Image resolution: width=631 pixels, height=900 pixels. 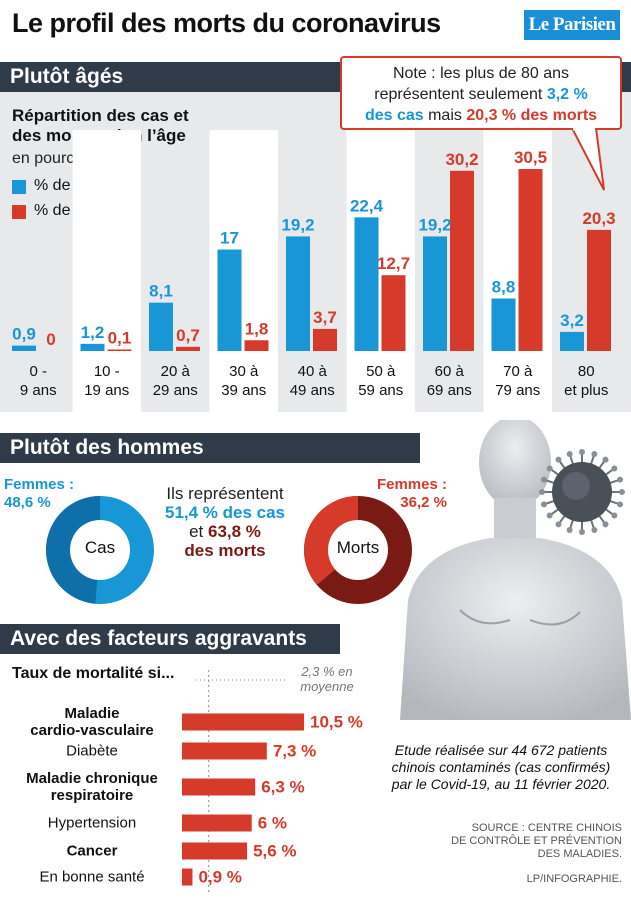 What do you see at coordinates (574, 879) in the screenshot?
I see `credit-label: LP/INFOGRAPHIE.` at bounding box center [574, 879].